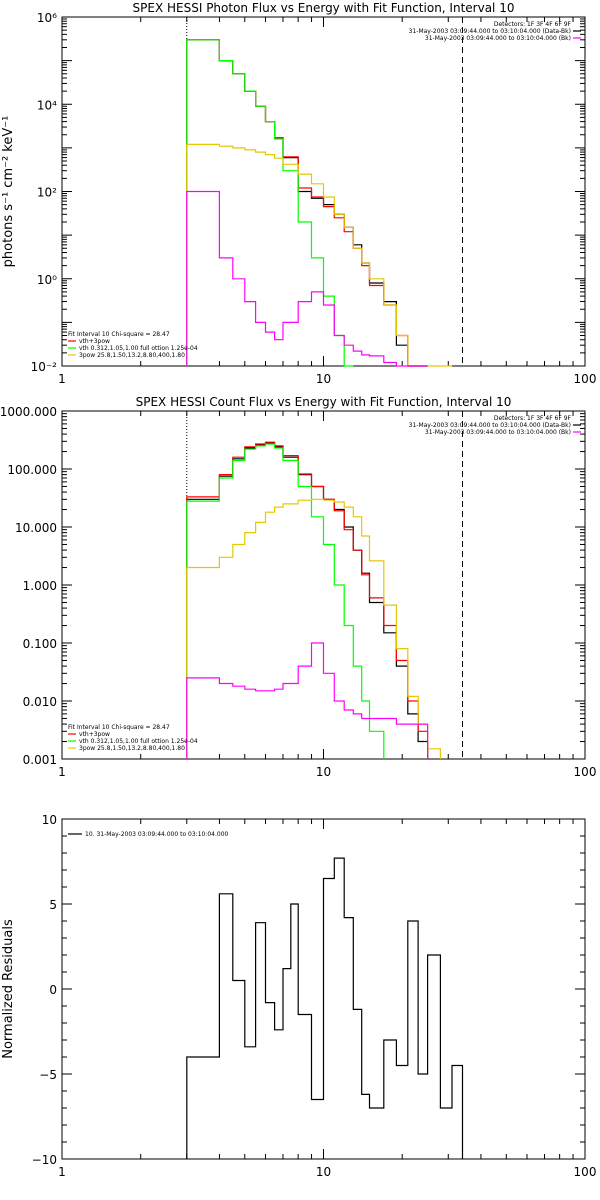 The image size is (600, 1200). What do you see at coordinates (8, 192) in the screenshot?
I see `chart1-ylabel: photons s⁻¹ cm⁻² keV⁻¹` at bounding box center [8, 192].